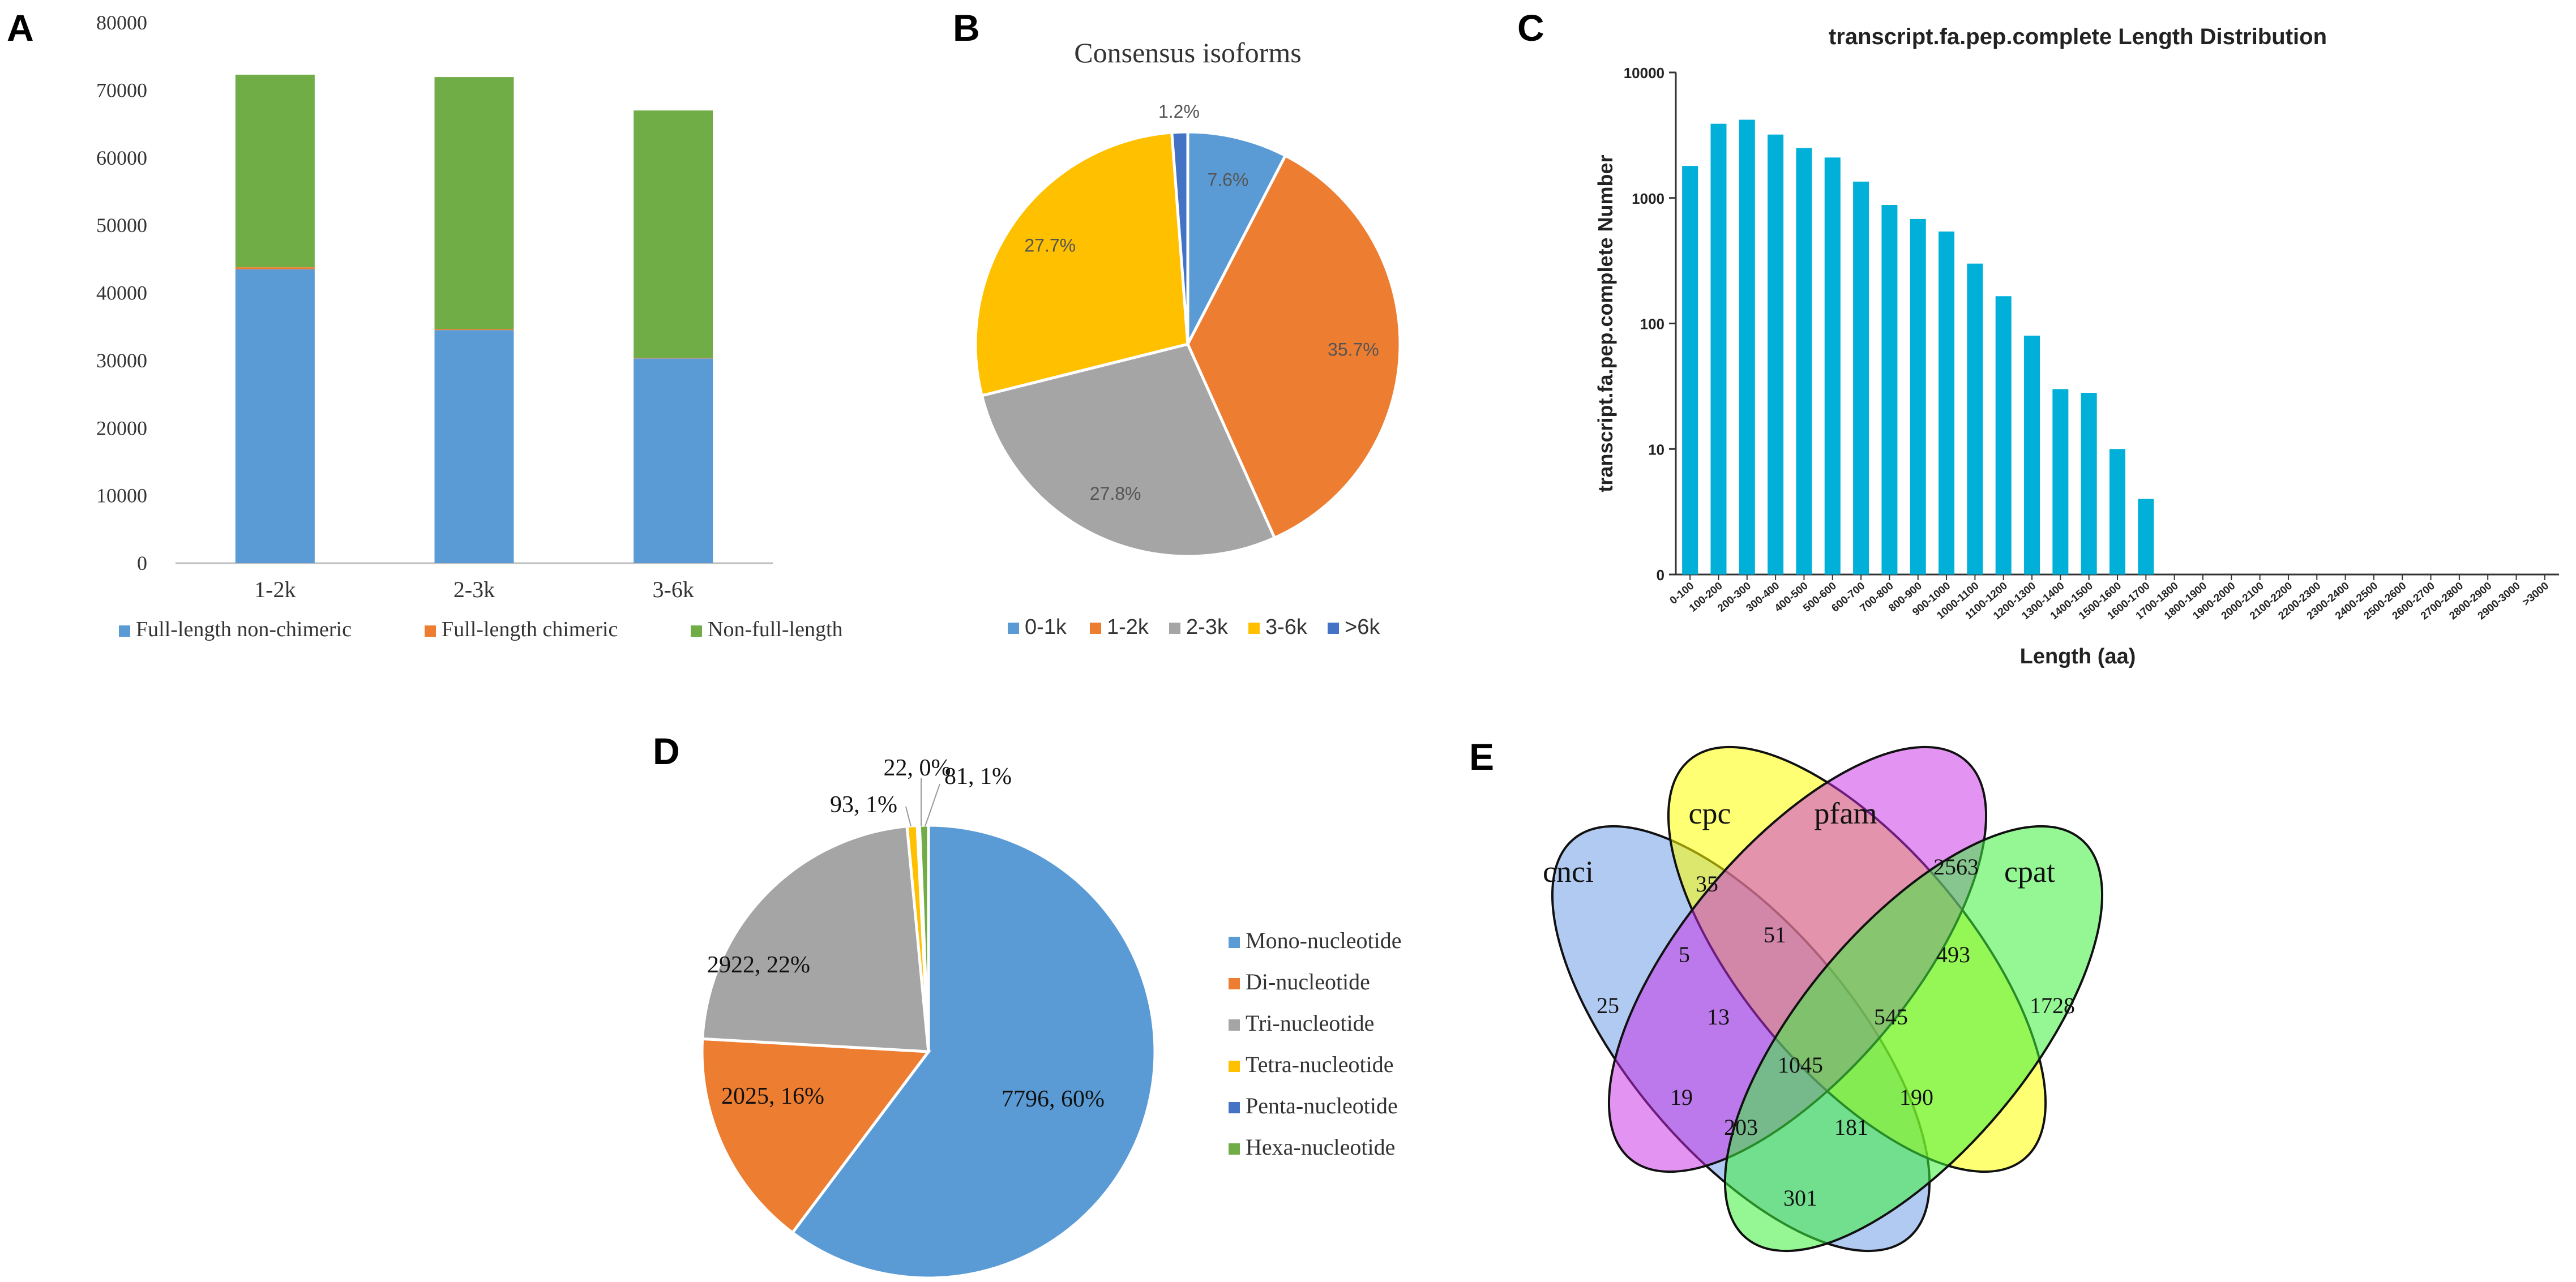 The width and height of the screenshot is (2576, 1282). What do you see at coordinates (1320, 1147) in the screenshot?
I see `pie-d-legend-label-5: Hexa-nucleotide` at bounding box center [1320, 1147].